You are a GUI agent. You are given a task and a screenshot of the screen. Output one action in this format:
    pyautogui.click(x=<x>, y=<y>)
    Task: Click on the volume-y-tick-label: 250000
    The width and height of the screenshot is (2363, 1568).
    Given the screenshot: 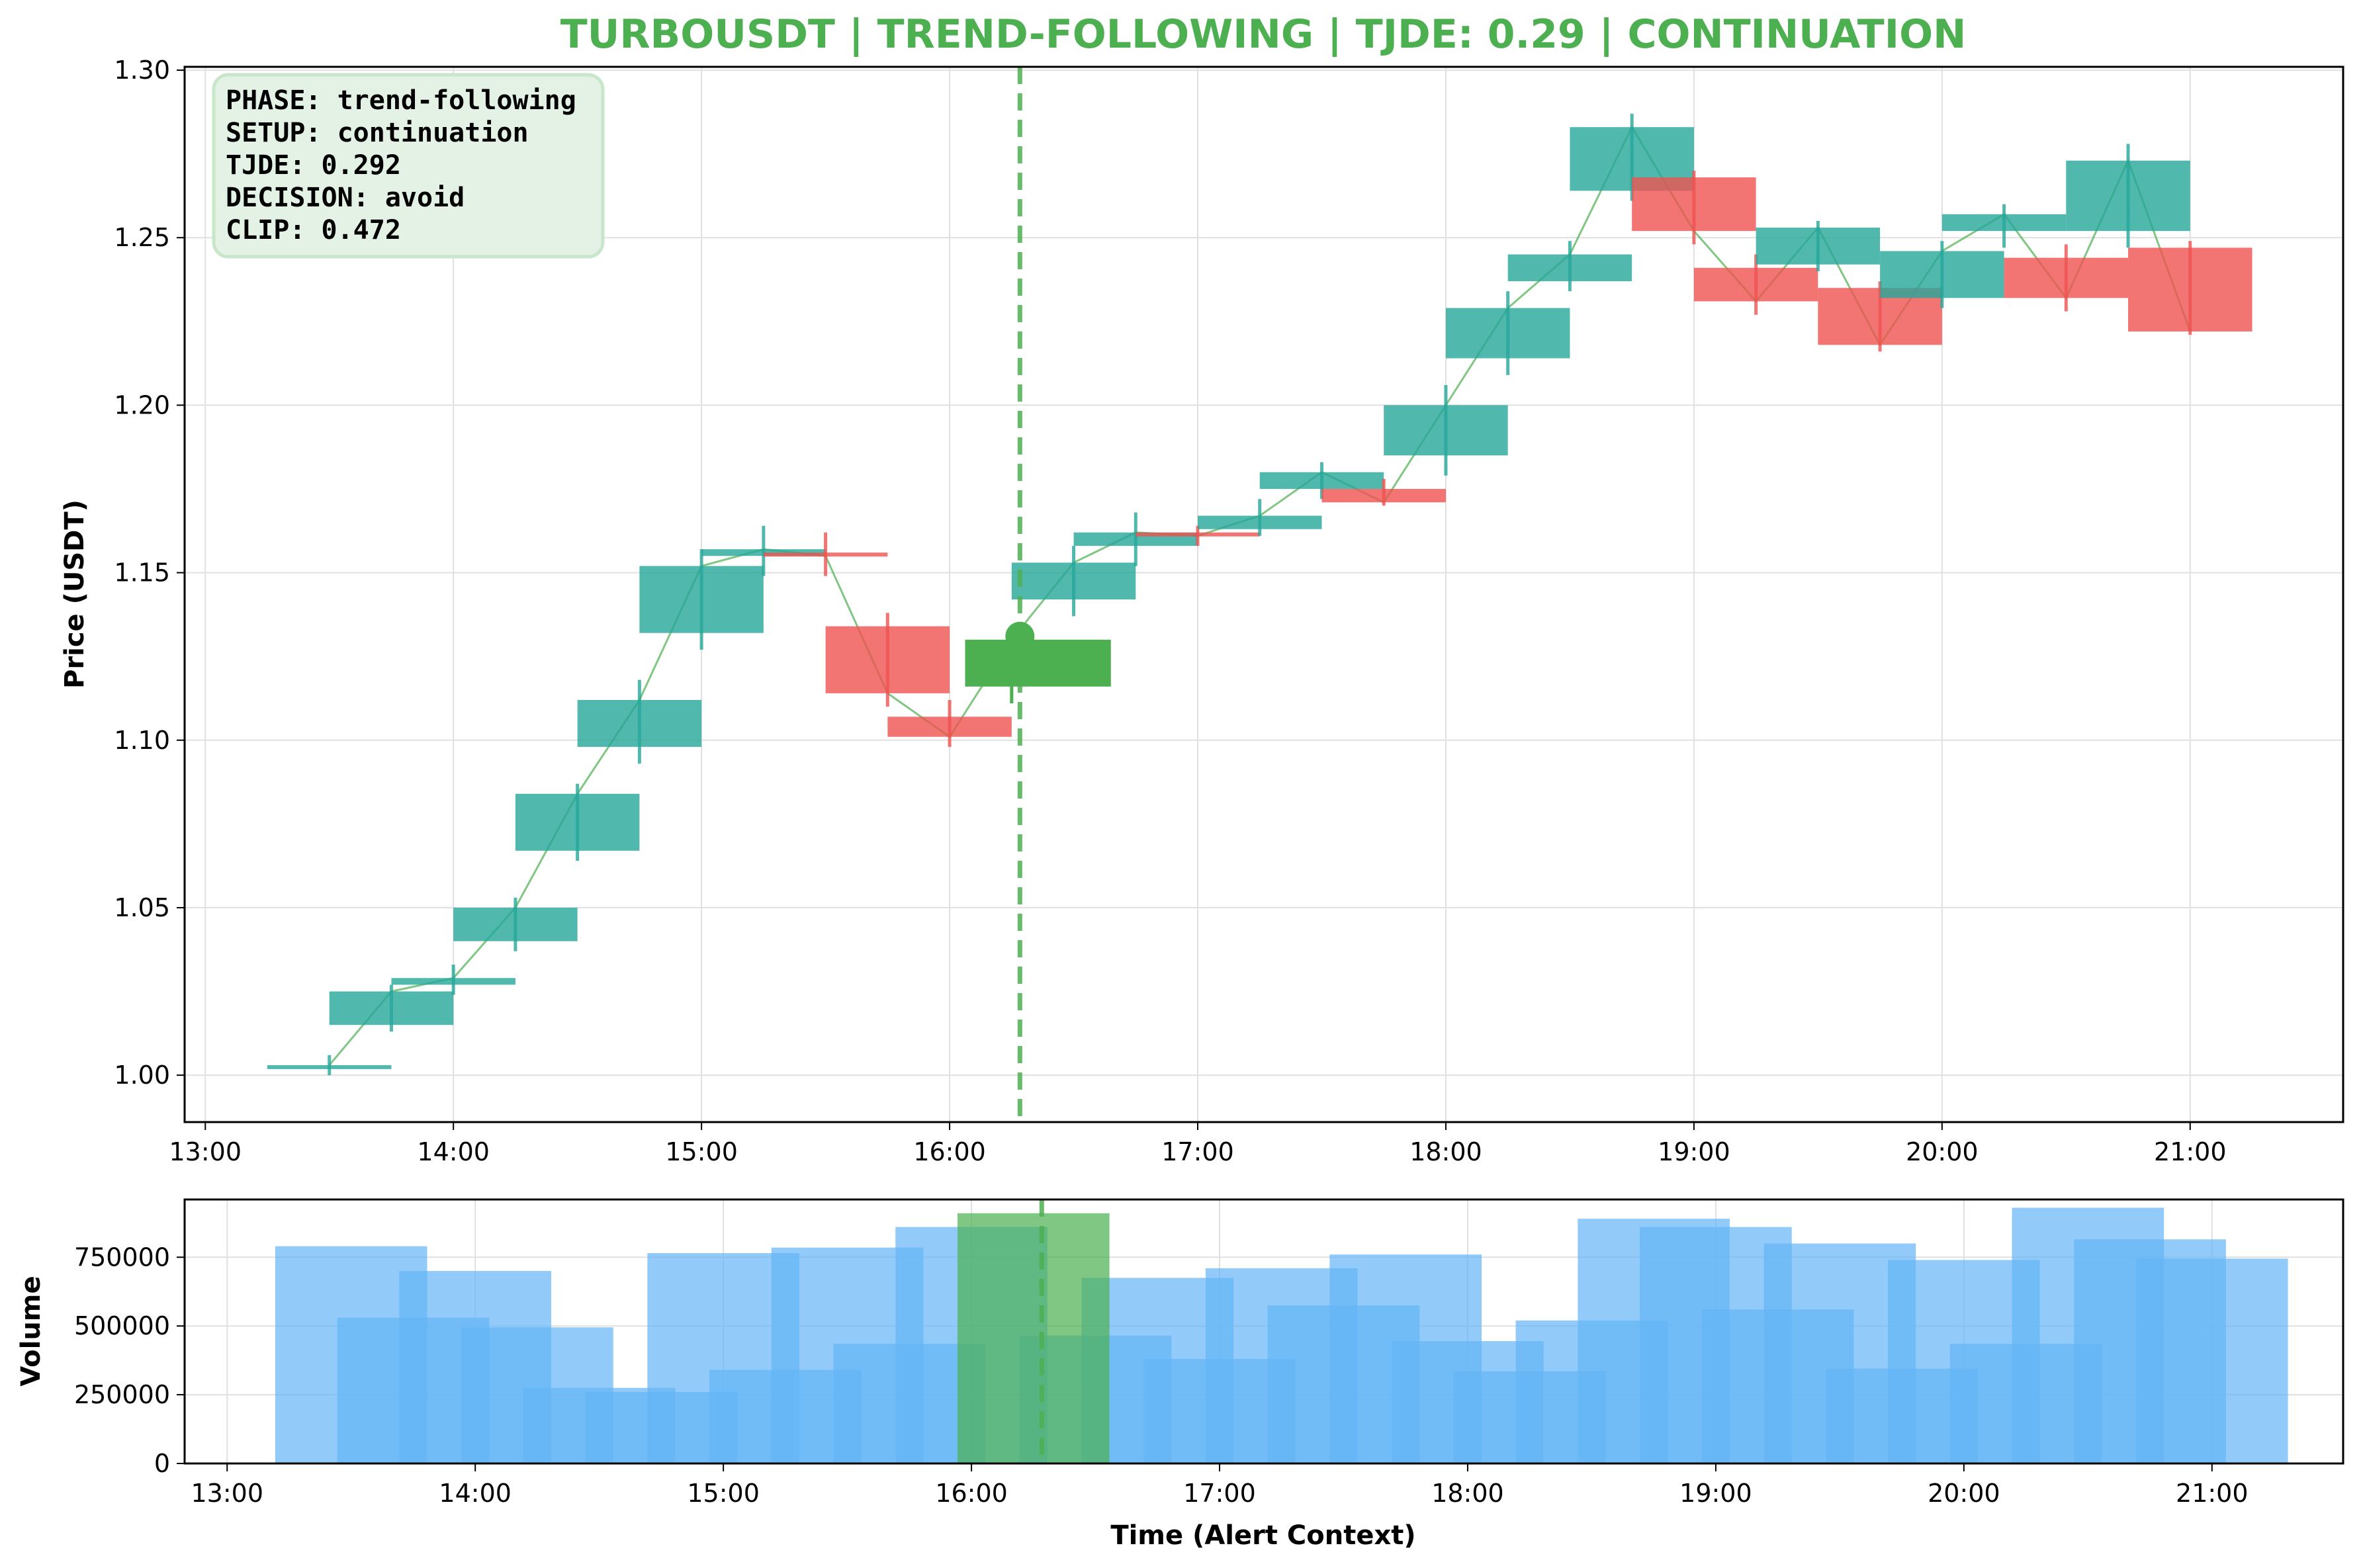 What is the action you would take?
    pyautogui.click(x=122, y=1395)
    